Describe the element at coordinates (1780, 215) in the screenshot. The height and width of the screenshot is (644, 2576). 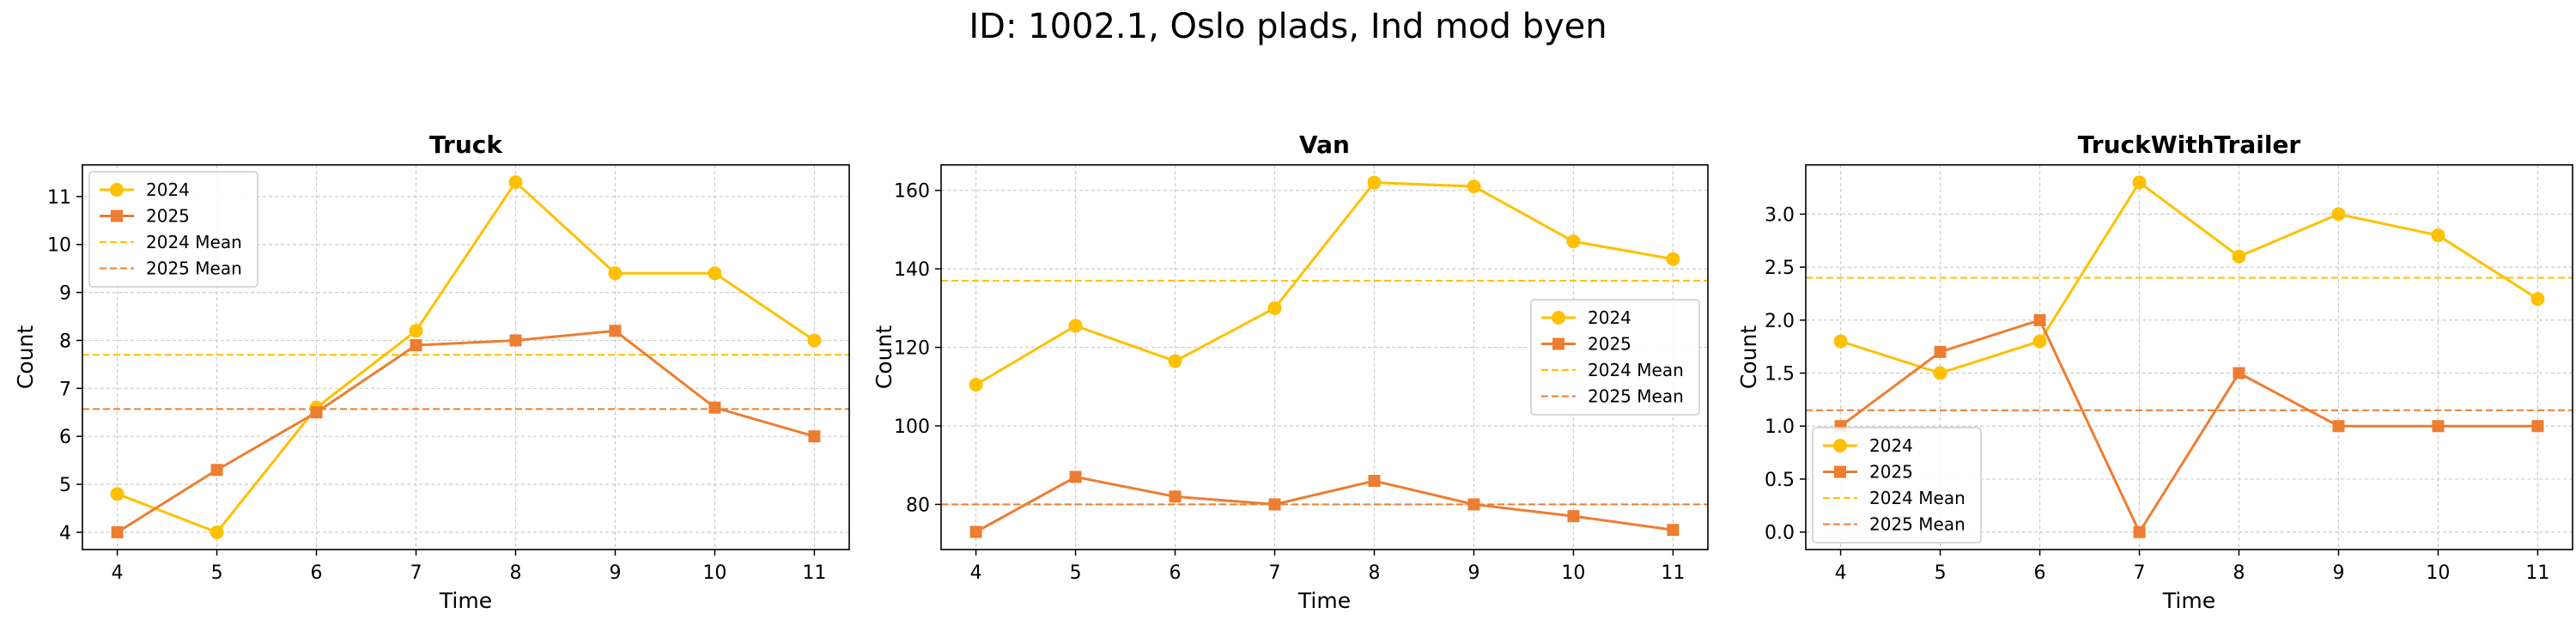
I see `y-tick-label: 3.0` at that location.